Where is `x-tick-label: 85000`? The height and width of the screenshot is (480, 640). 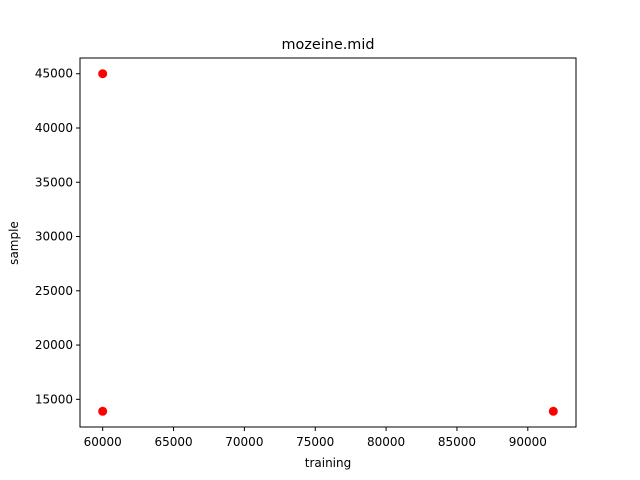 x-tick-label: 85000 is located at coordinates (457, 442).